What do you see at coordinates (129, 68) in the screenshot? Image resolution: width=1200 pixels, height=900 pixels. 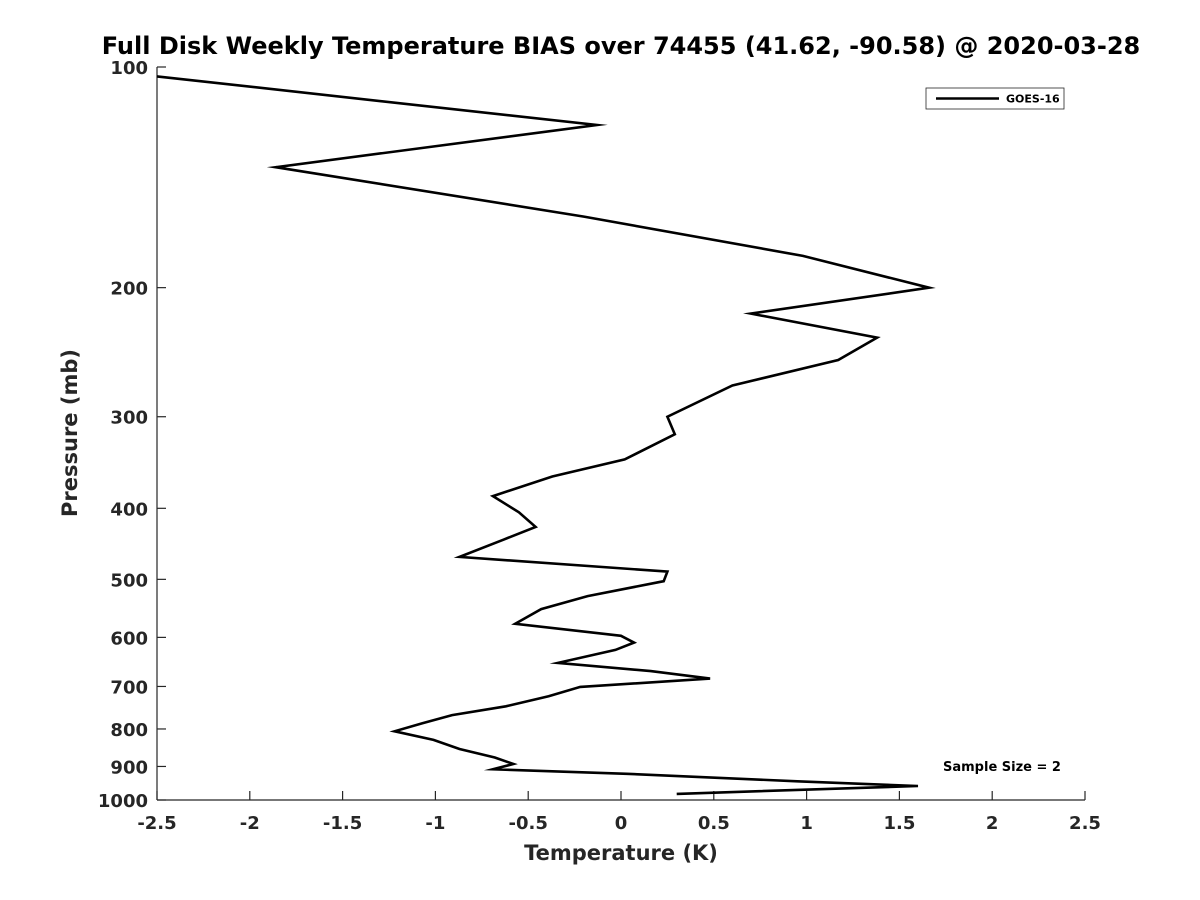 I see `y-tick-label: 100` at bounding box center [129, 68].